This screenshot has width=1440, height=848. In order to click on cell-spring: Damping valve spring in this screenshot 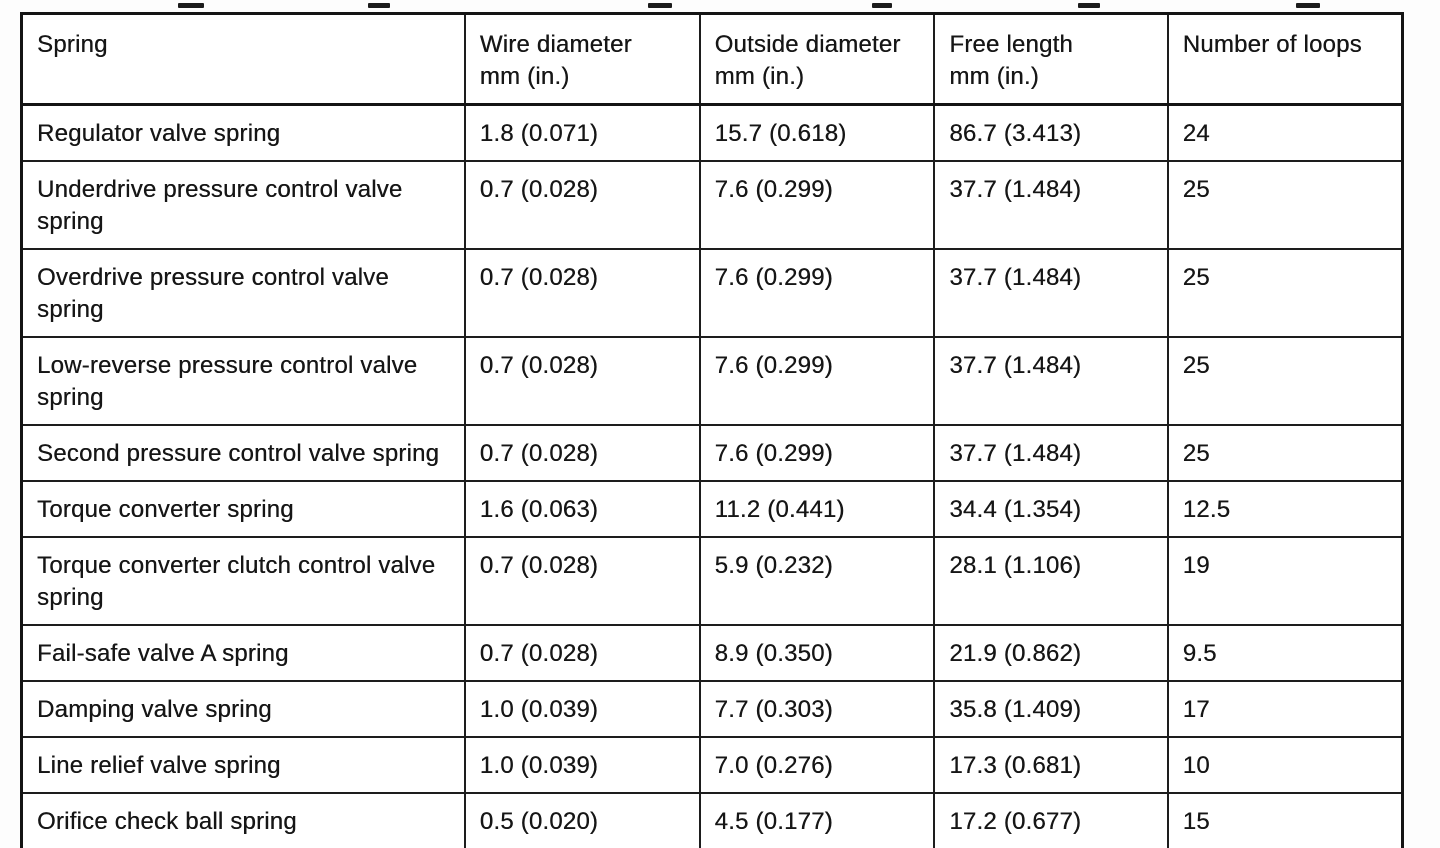, I will do `click(243, 709)`.